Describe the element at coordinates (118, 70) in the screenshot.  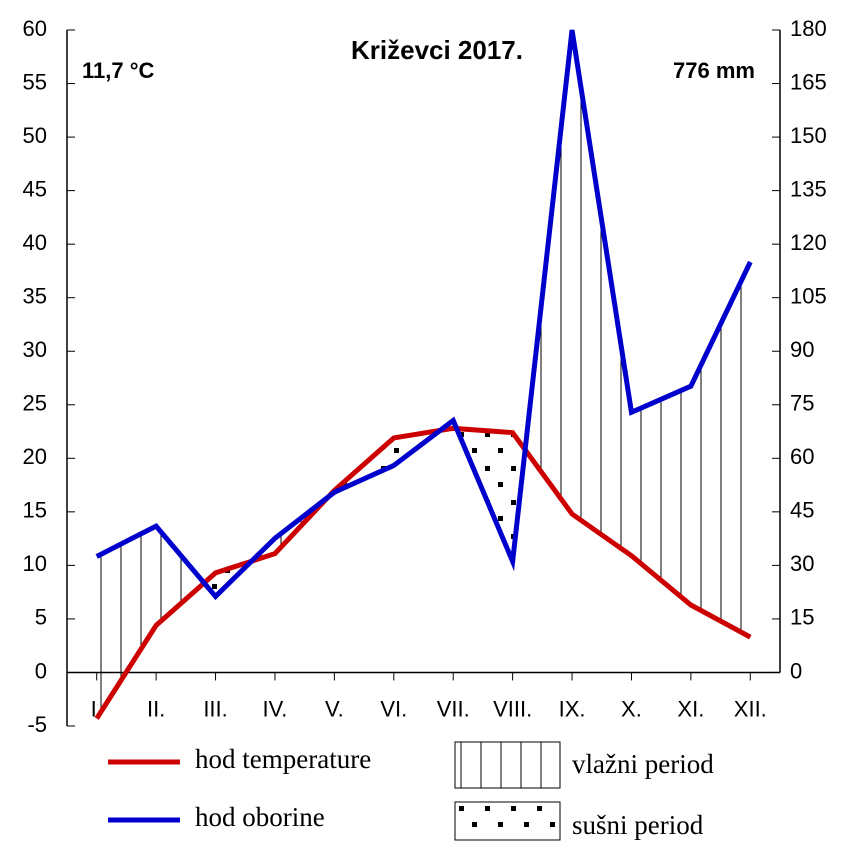
I see `annotation: 11,7 °C` at that location.